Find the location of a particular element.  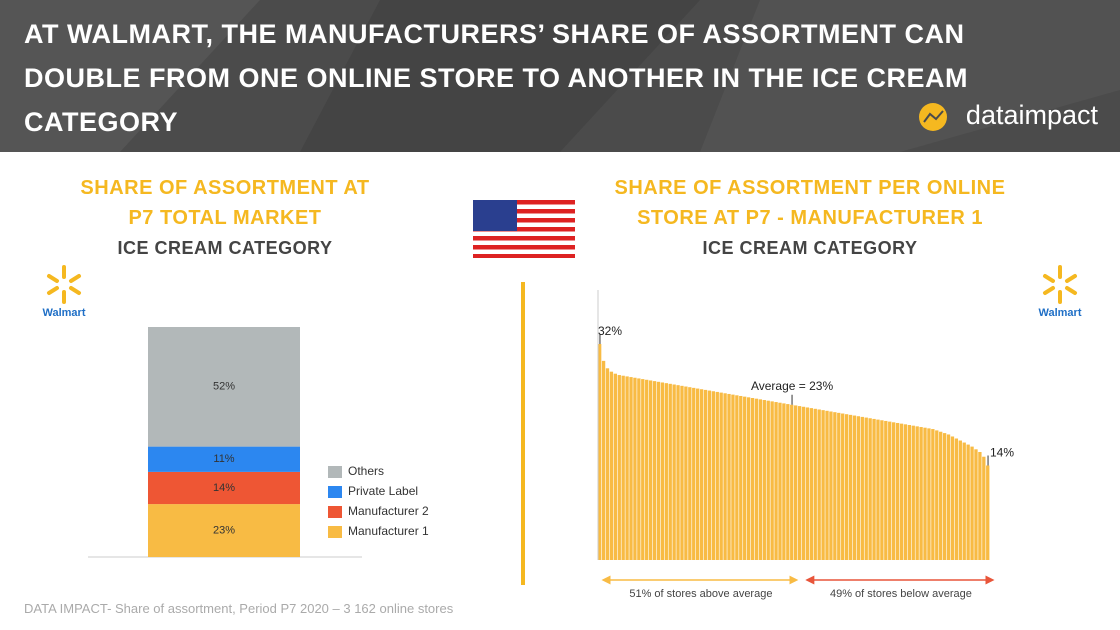

legend-label: Others is located at coordinates (366, 471).